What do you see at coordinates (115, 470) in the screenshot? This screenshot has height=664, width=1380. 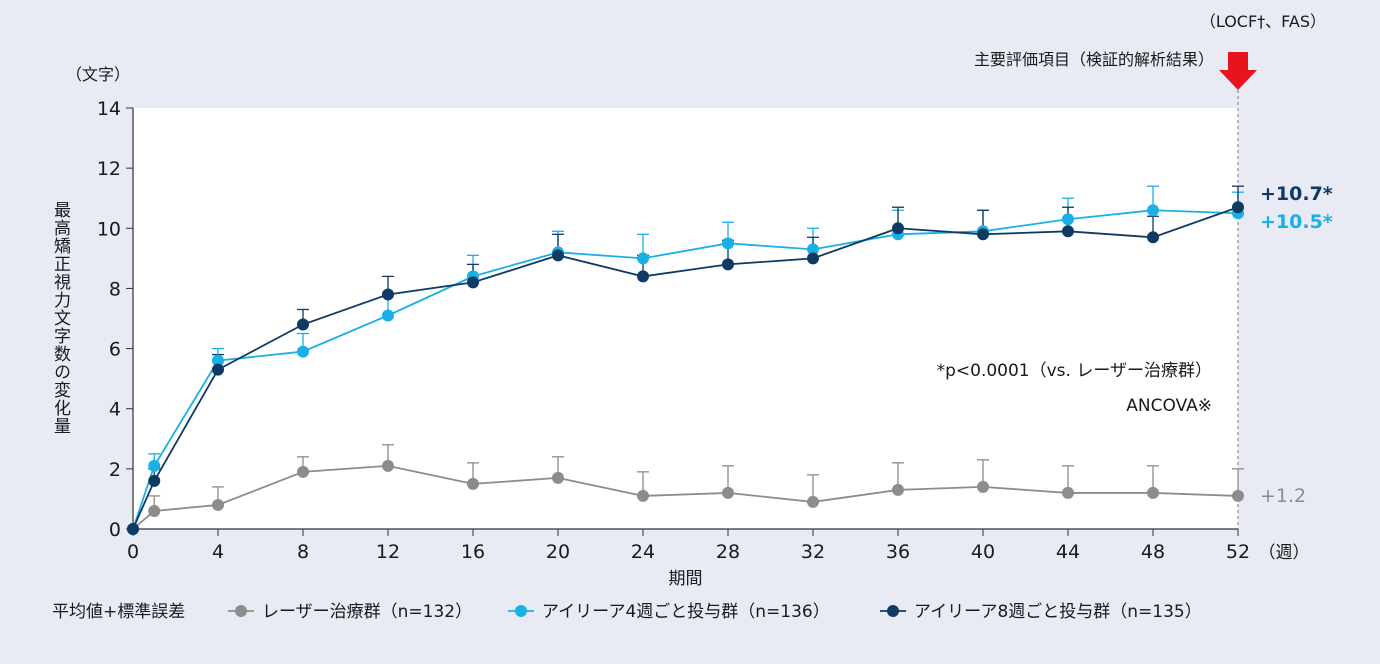 I see `y-tick-label: 2` at bounding box center [115, 470].